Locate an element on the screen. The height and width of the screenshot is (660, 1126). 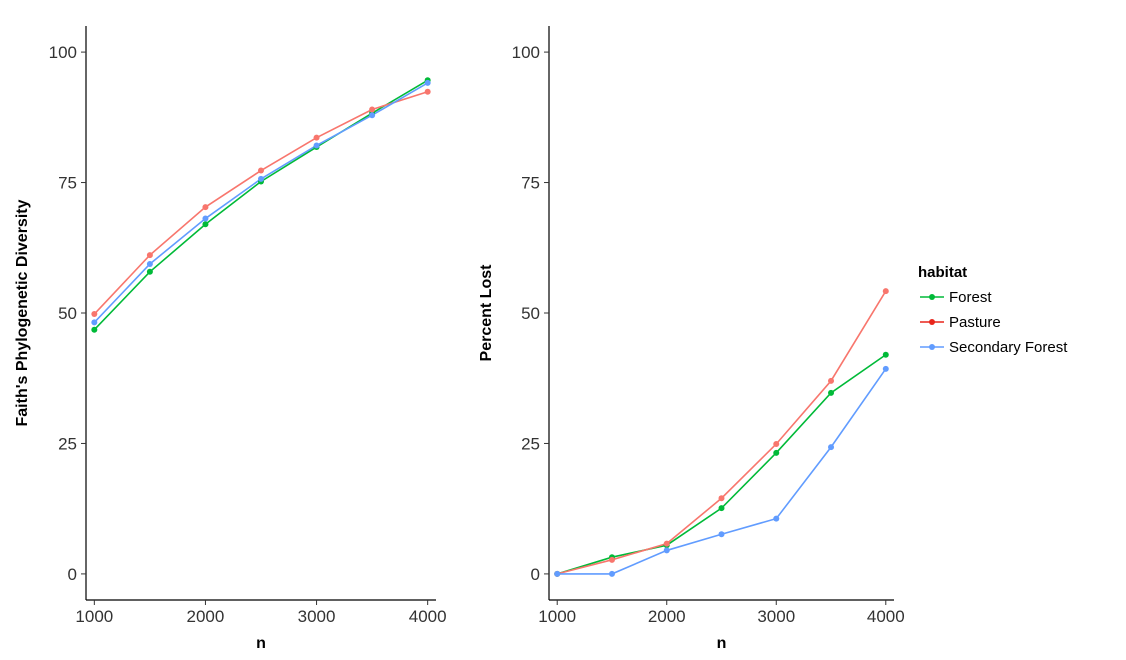
legend-dot-secondary-forest is located at coordinates (932, 347).